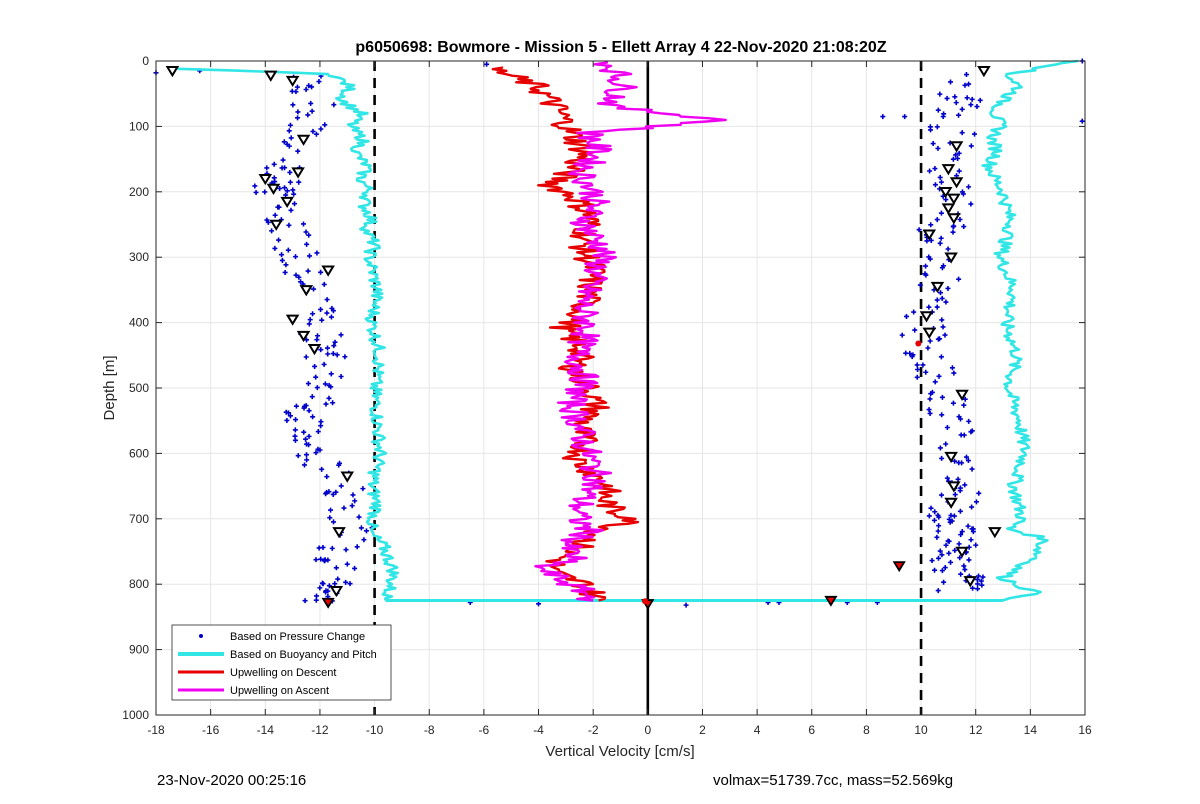 The width and height of the screenshot is (1200, 804). What do you see at coordinates (145, 61) in the screenshot?
I see `y-tick-label: 0` at bounding box center [145, 61].